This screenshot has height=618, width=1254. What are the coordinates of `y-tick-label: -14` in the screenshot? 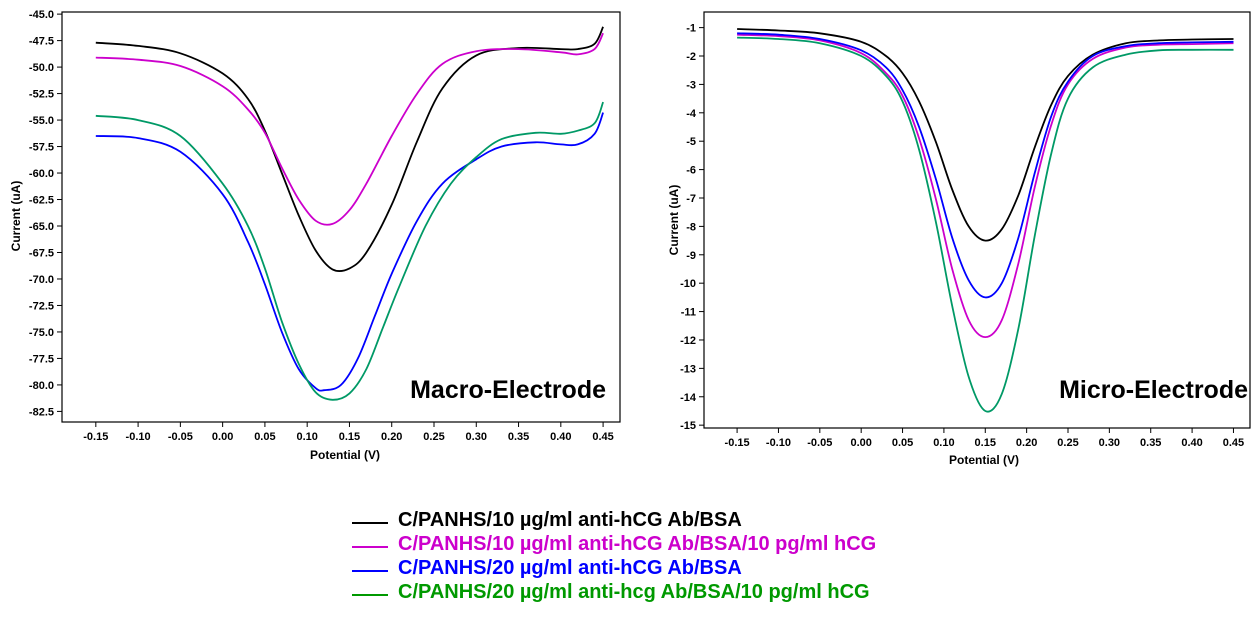 It's located at (688, 398).